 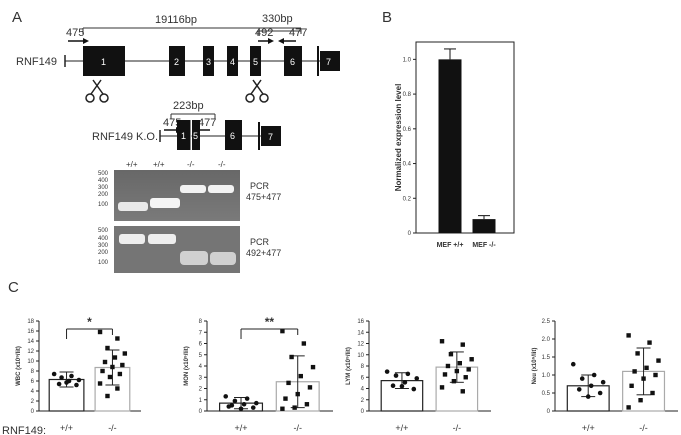 I want to click on gel1-ladder-100: 100, so click(x=103, y=205).